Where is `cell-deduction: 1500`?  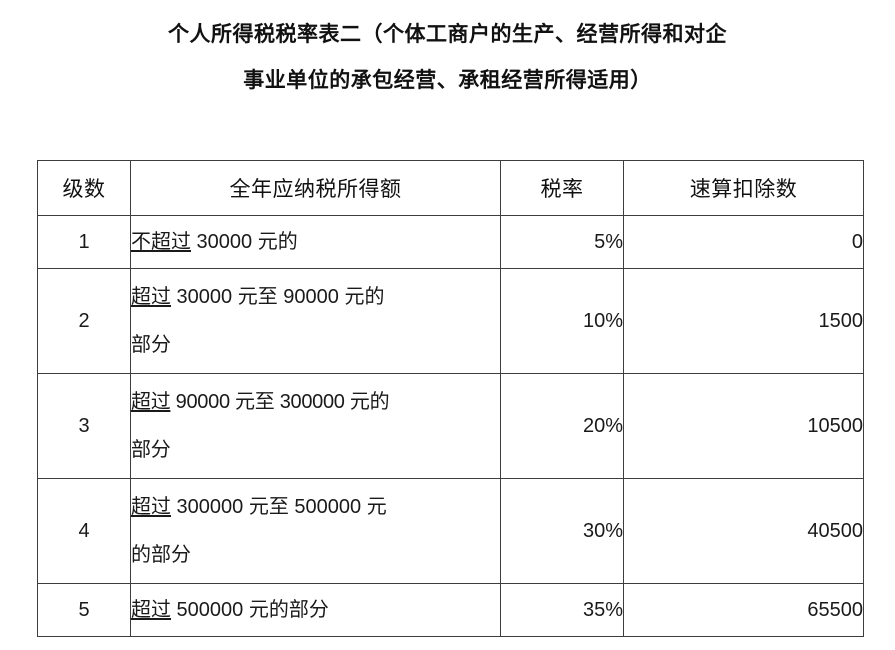 cell-deduction: 1500 is located at coordinates (743, 321).